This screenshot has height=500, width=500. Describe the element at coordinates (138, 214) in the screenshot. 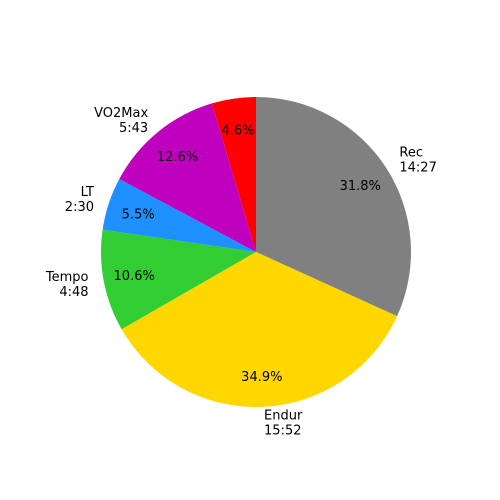

I see `value-label: 5.5%` at that location.